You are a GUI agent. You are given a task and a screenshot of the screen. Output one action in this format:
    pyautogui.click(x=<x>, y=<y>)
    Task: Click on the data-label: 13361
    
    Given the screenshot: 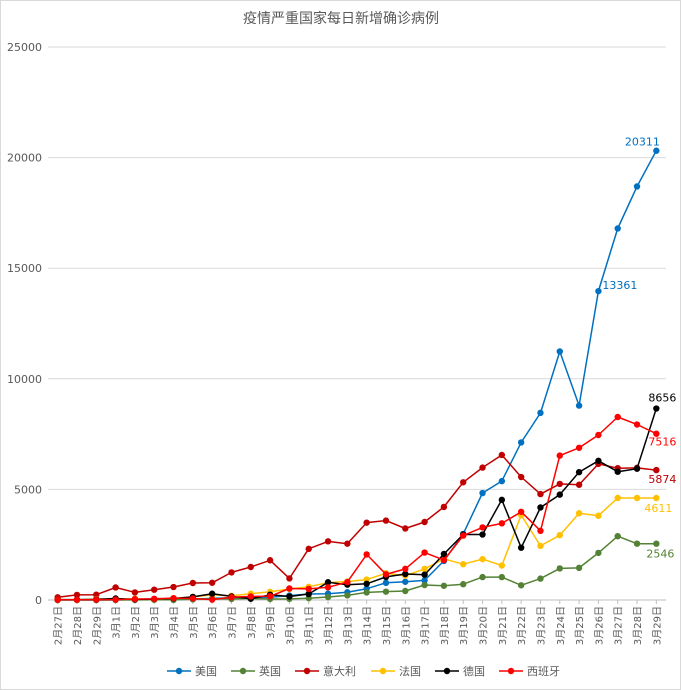 What is the action you would take?
    pyautogui.click(x=619, y=285)
    